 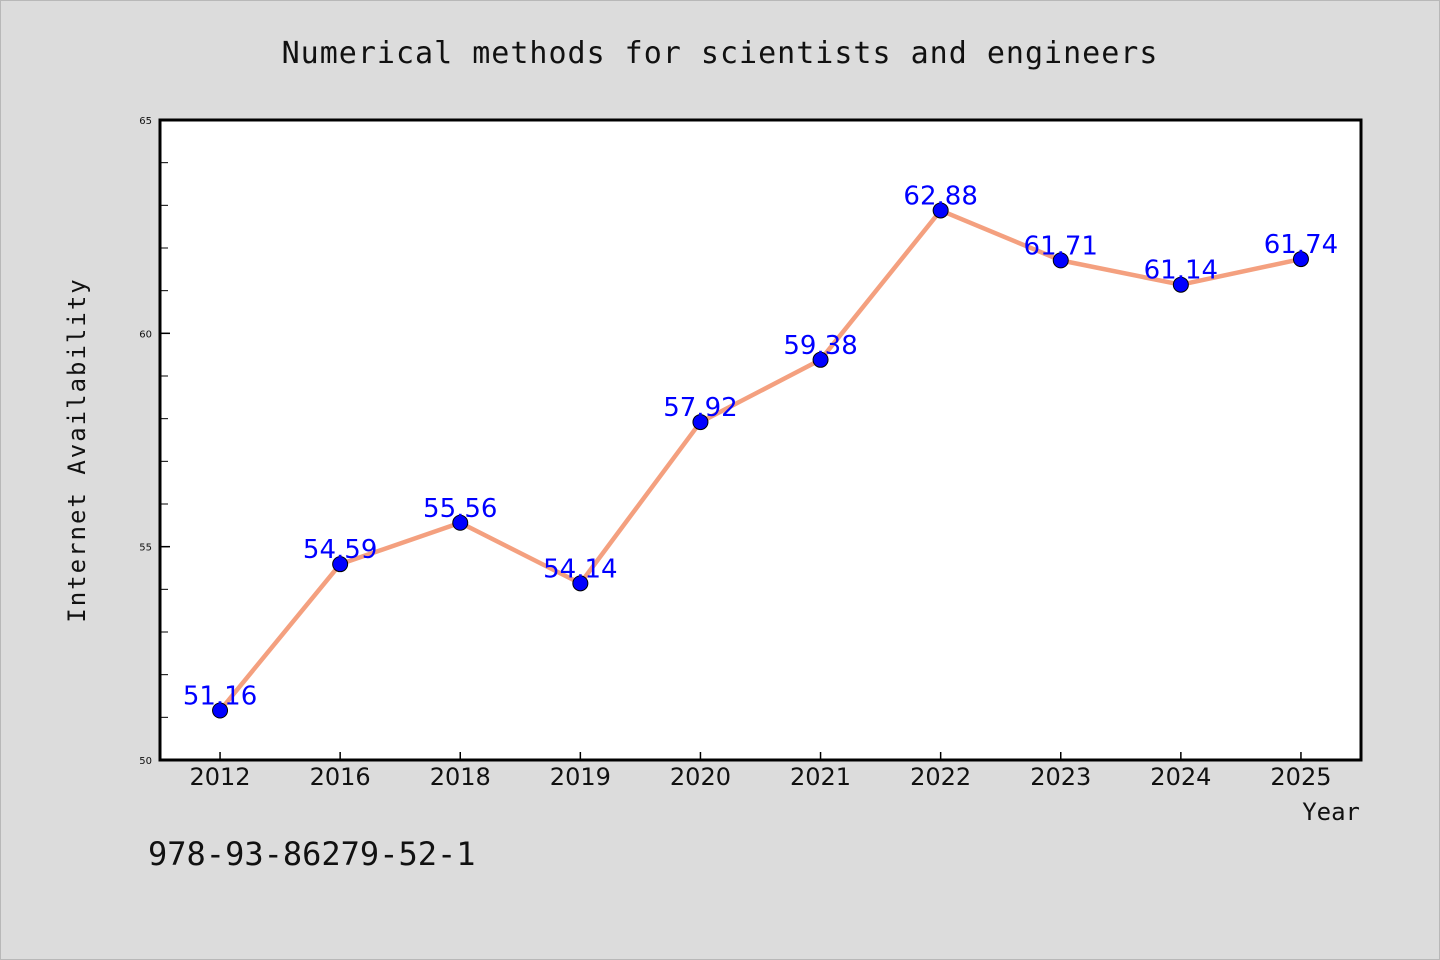 I want to click on y-tick-label: 55, so click(x=145, y=548).